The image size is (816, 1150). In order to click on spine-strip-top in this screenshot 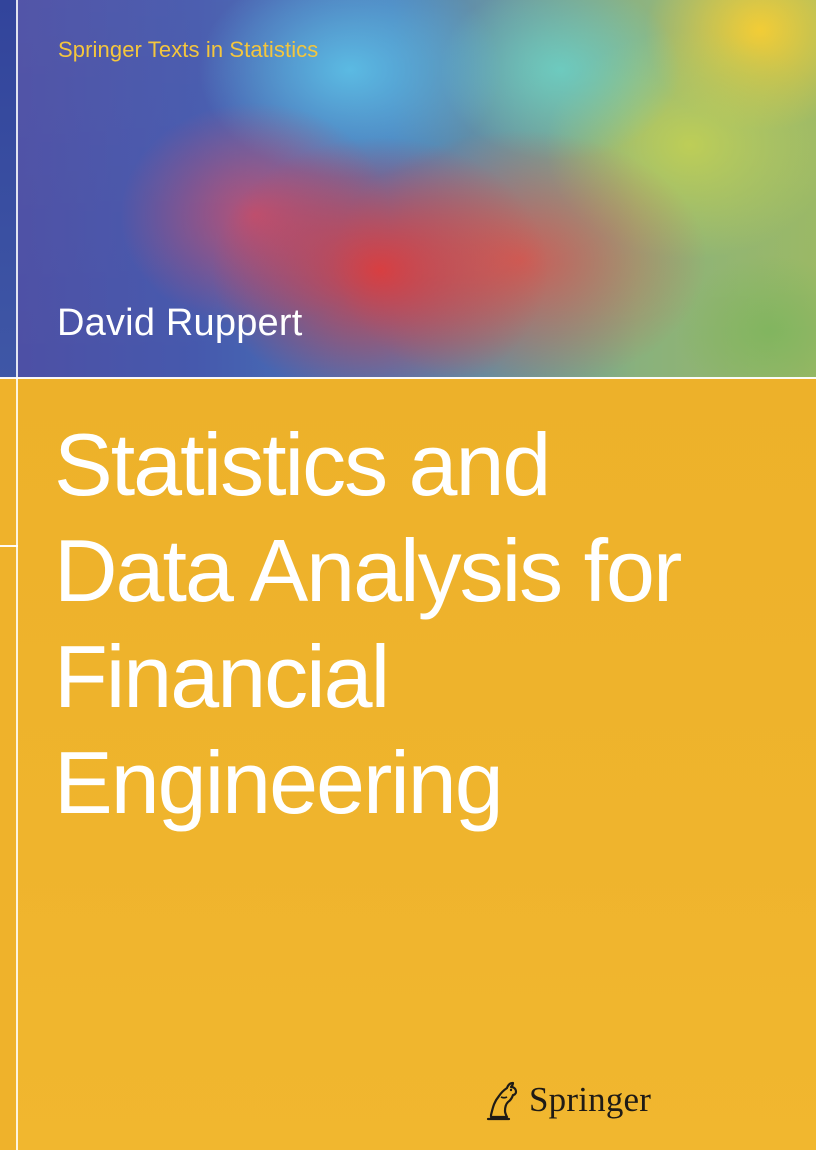, I will do `click(9, 189)`.